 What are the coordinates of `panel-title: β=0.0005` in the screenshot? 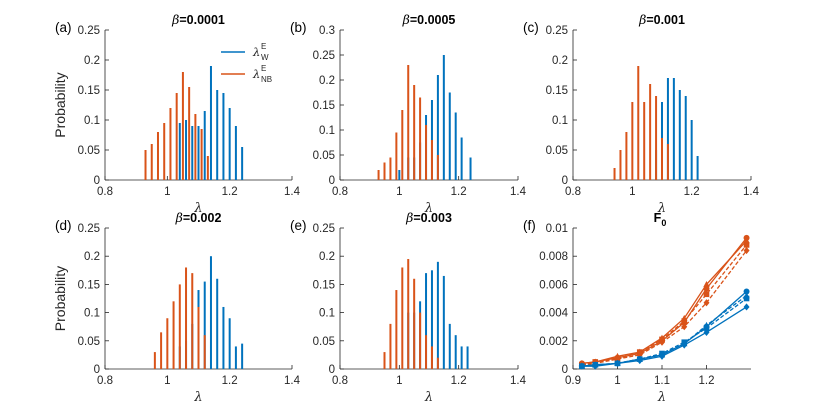 It's located at (429, 19).